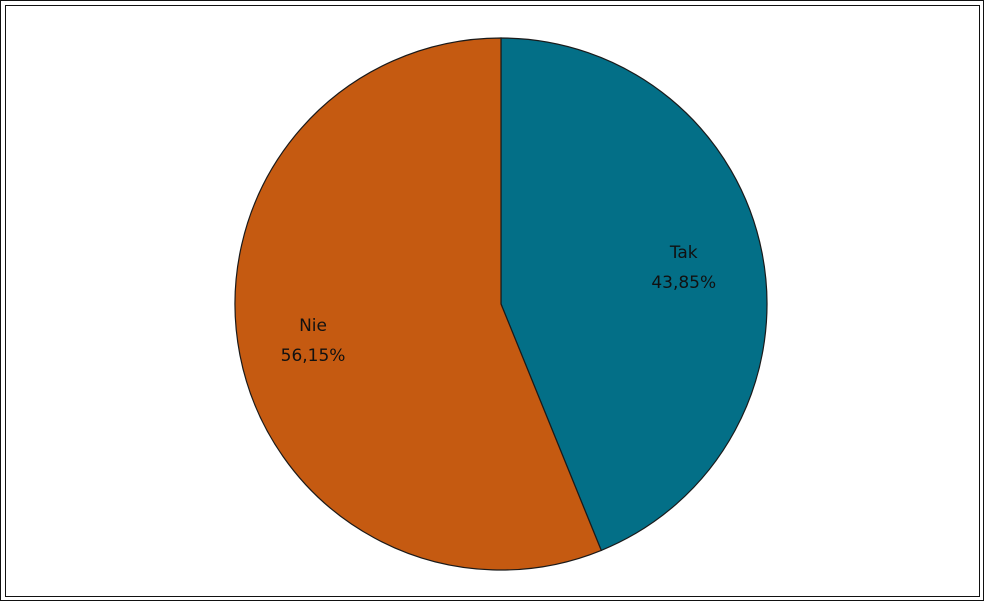 Image resolution: width=984 pixels, height=601 pixels. Describe the element at coordinates (683, 253) in the screenshot. I see `slice-label-tak-name: Tak` at that location.